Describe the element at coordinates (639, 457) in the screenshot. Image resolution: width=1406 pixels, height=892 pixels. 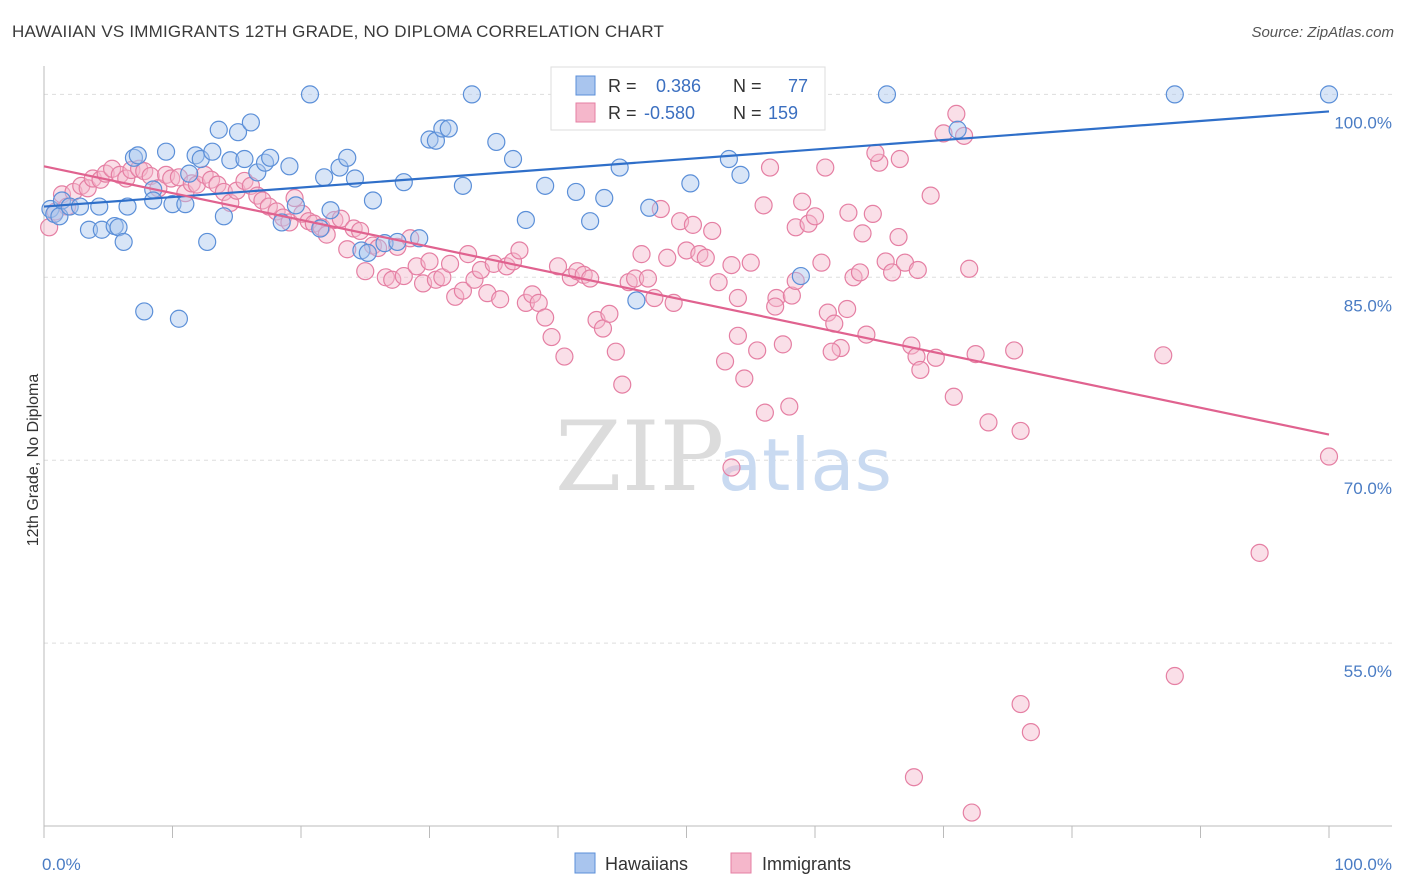
I see `watermark-zip: ZIP` at that location.